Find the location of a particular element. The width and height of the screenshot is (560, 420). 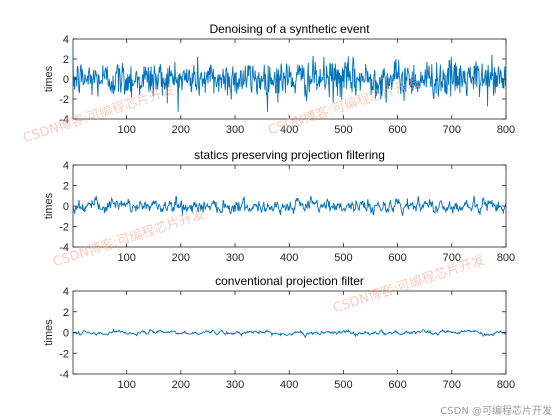

subplot-title: statics preserving projection filtering is located at coordinates (289, 155).